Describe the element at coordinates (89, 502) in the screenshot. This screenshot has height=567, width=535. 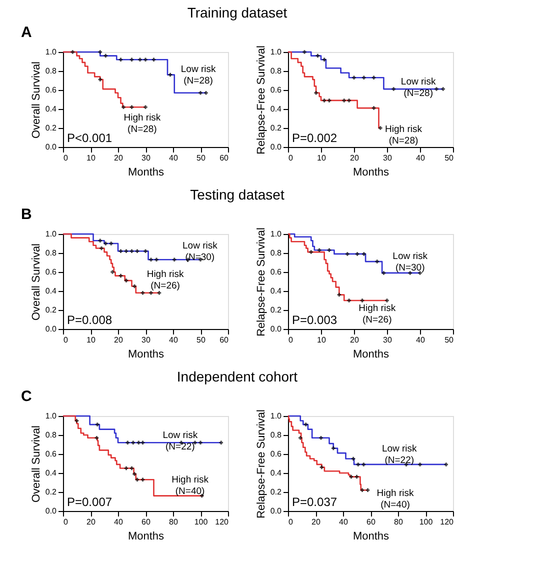
I see `annotation: P=0.007` at that location.